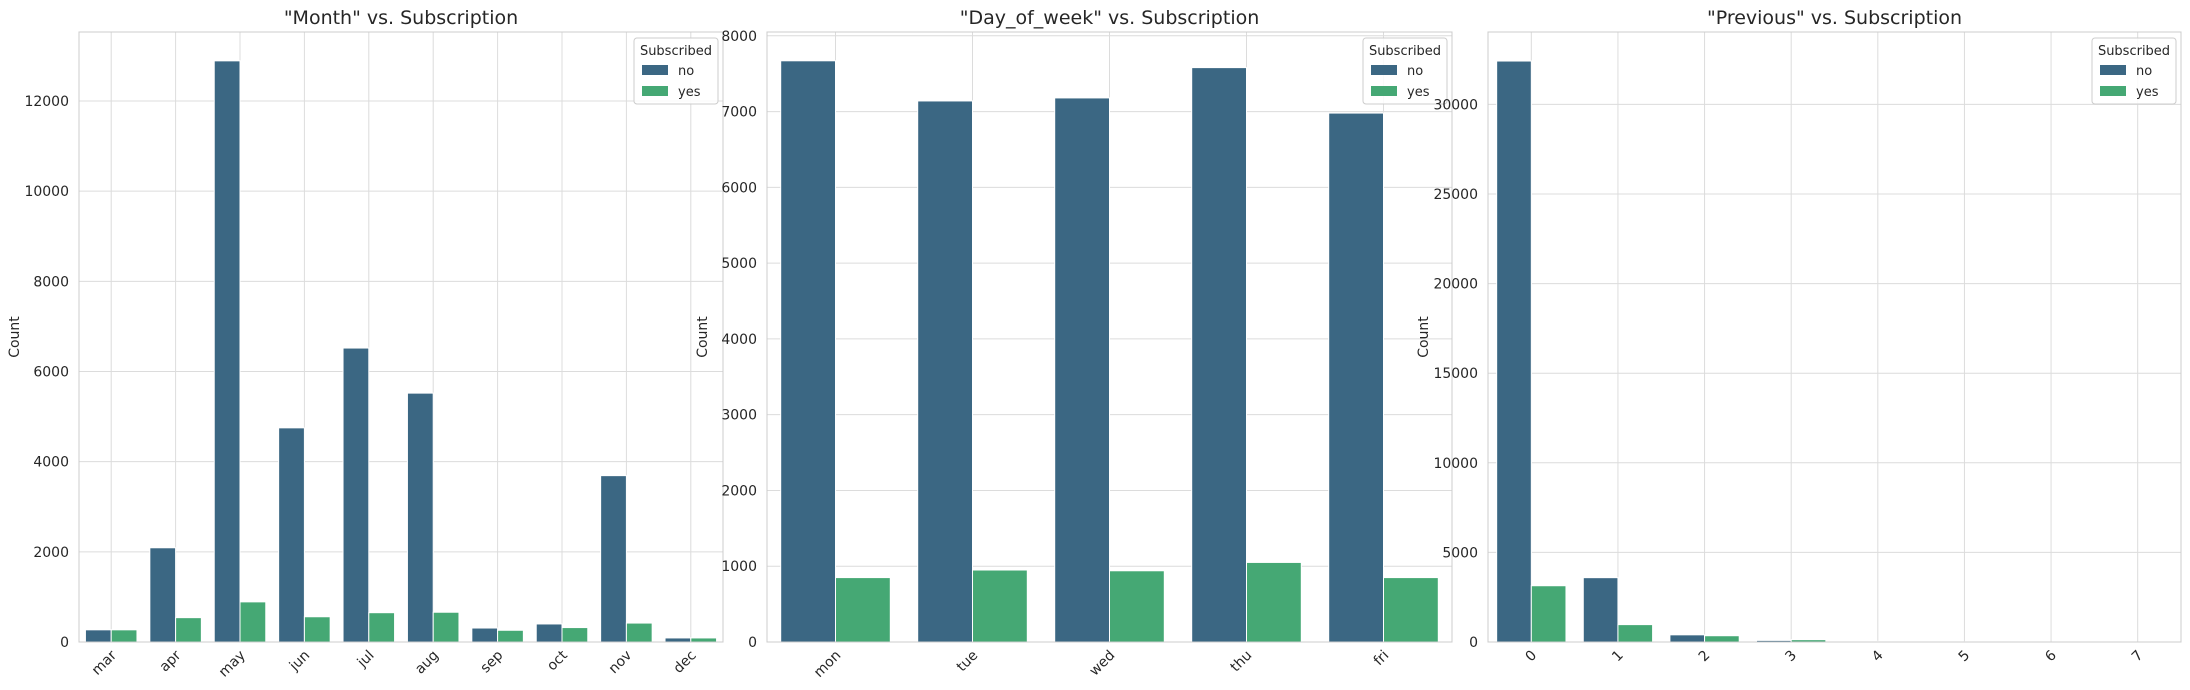 Image resolution: width=2190 pixels, height=690 pixels. Describe the element at coordinates (1455, 195) in the screenshot. I see `y-tick-label: 25000` at that location.